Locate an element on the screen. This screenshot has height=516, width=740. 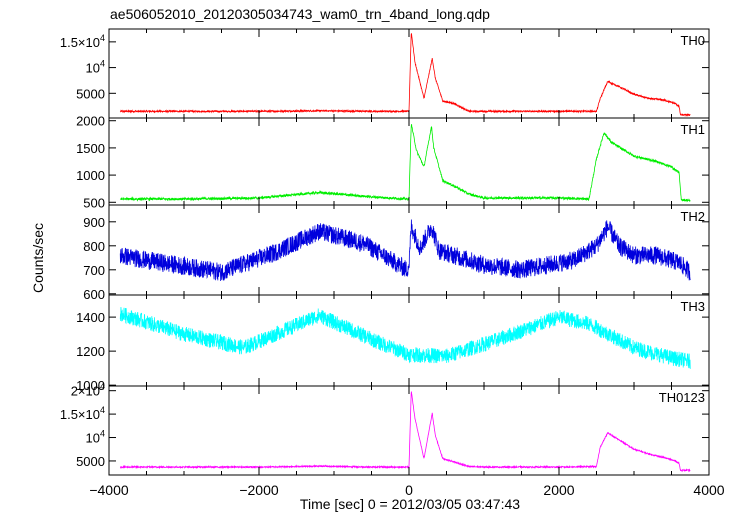
series-line-th0 is located at coordinates (405, 75).